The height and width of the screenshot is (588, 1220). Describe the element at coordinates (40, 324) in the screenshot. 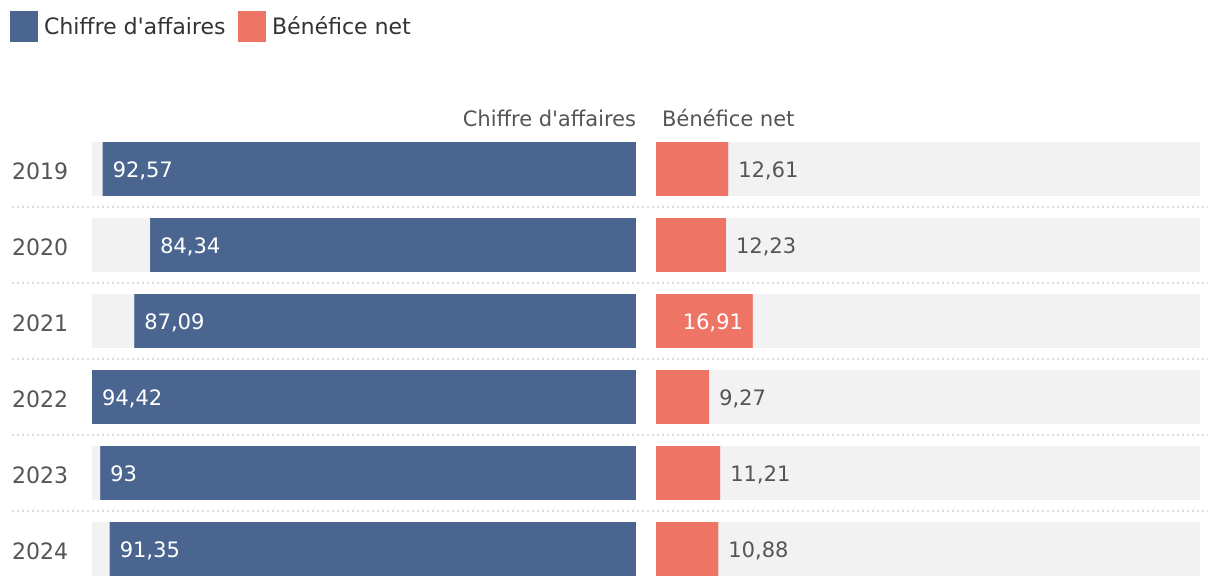

I see `year-label-2021: 2021` at that location.